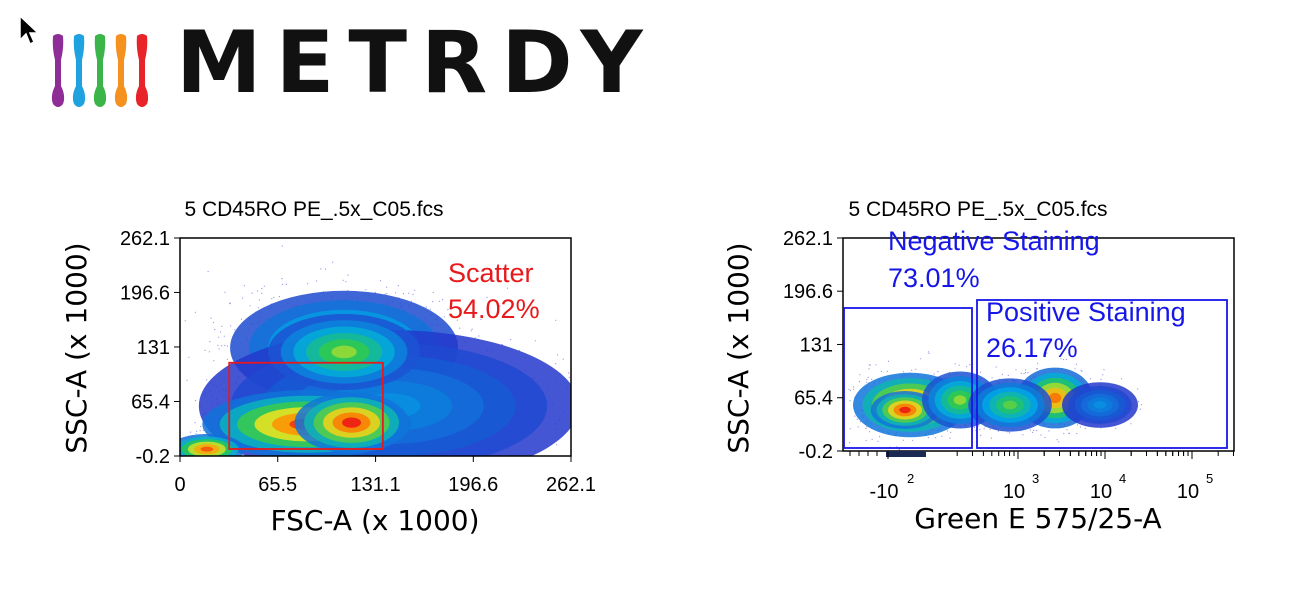 The image size is (1292, 608). I want to click on y-tick-label: 65.4, so click(150, 402).